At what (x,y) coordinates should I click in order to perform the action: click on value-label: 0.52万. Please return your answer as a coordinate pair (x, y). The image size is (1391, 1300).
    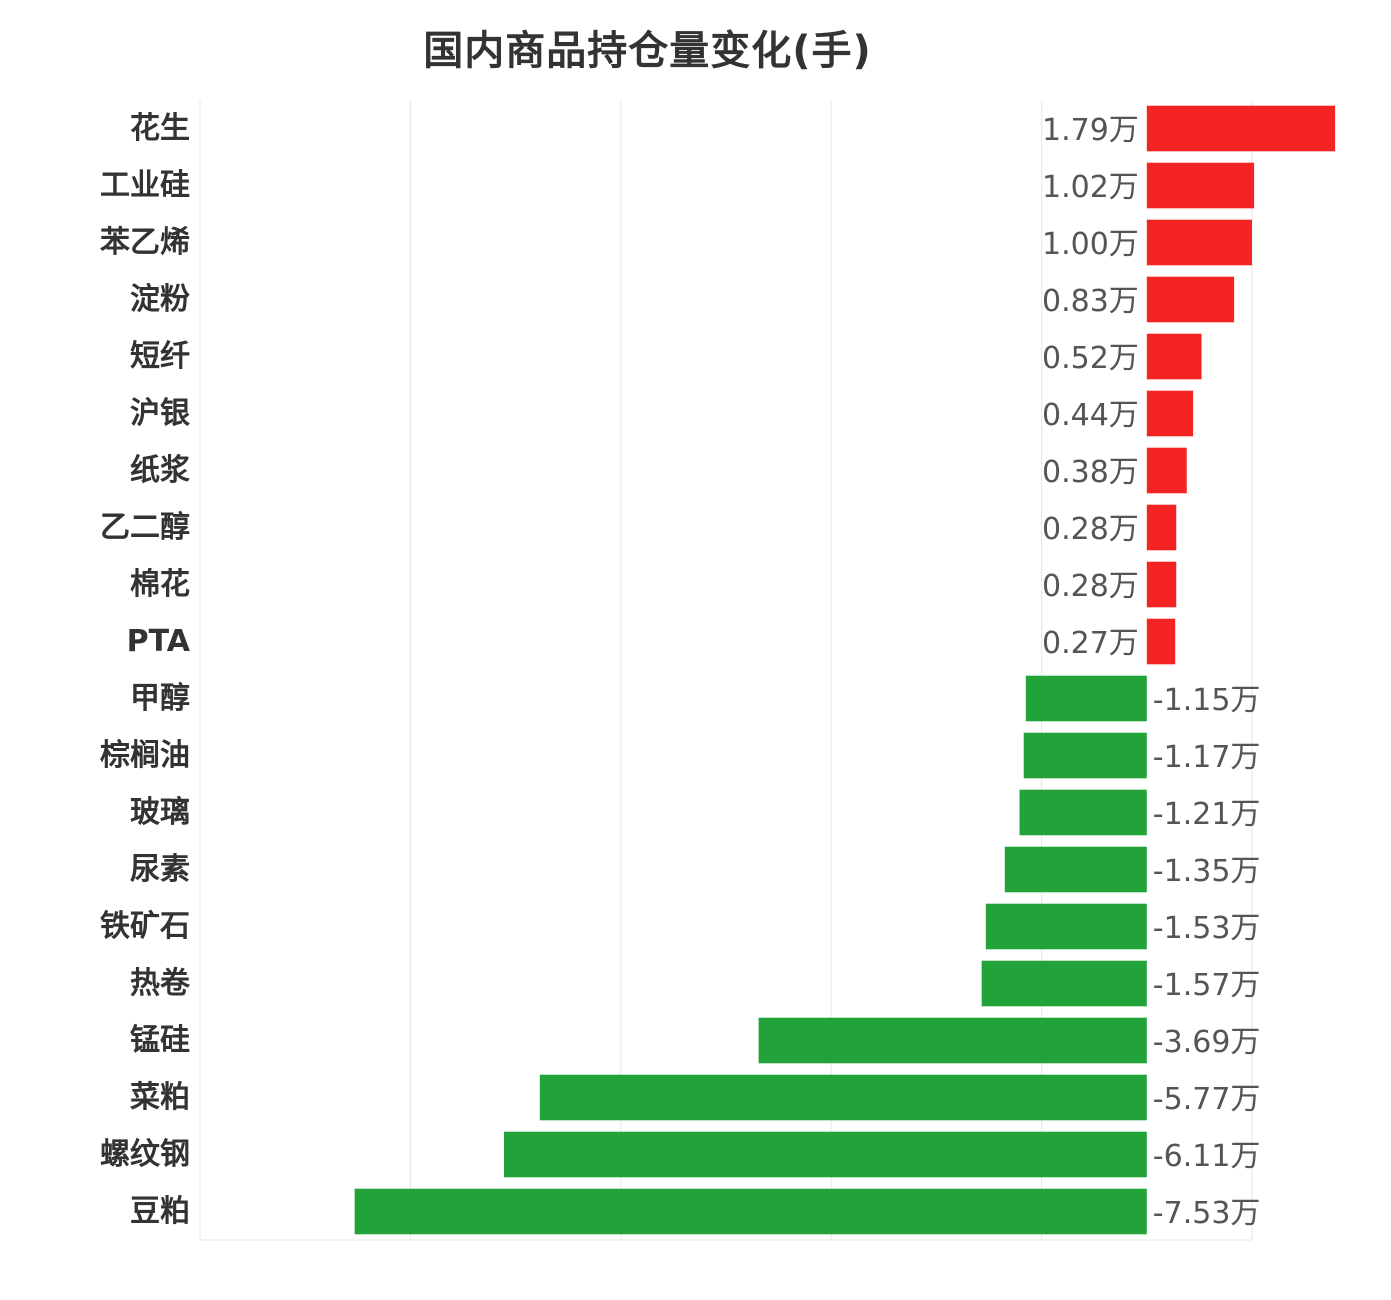
    Looking at the image, I should click on (1090, 358).